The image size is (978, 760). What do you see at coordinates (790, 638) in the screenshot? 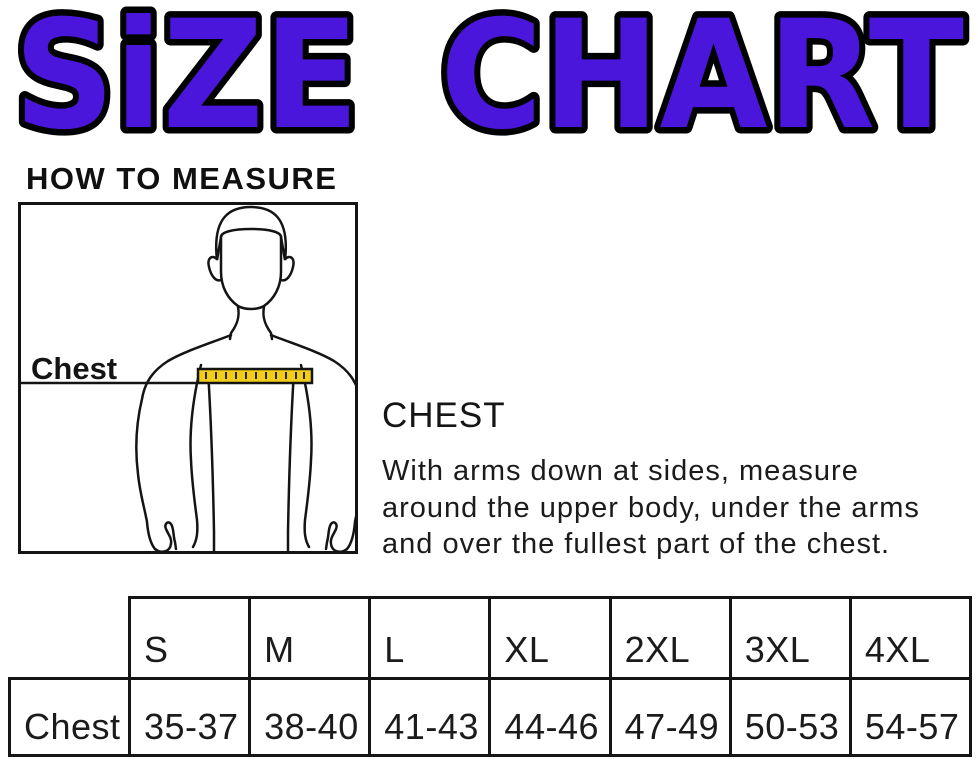
I see `size-column-header-3xl: 3XL` at bounding box center [790, 638].